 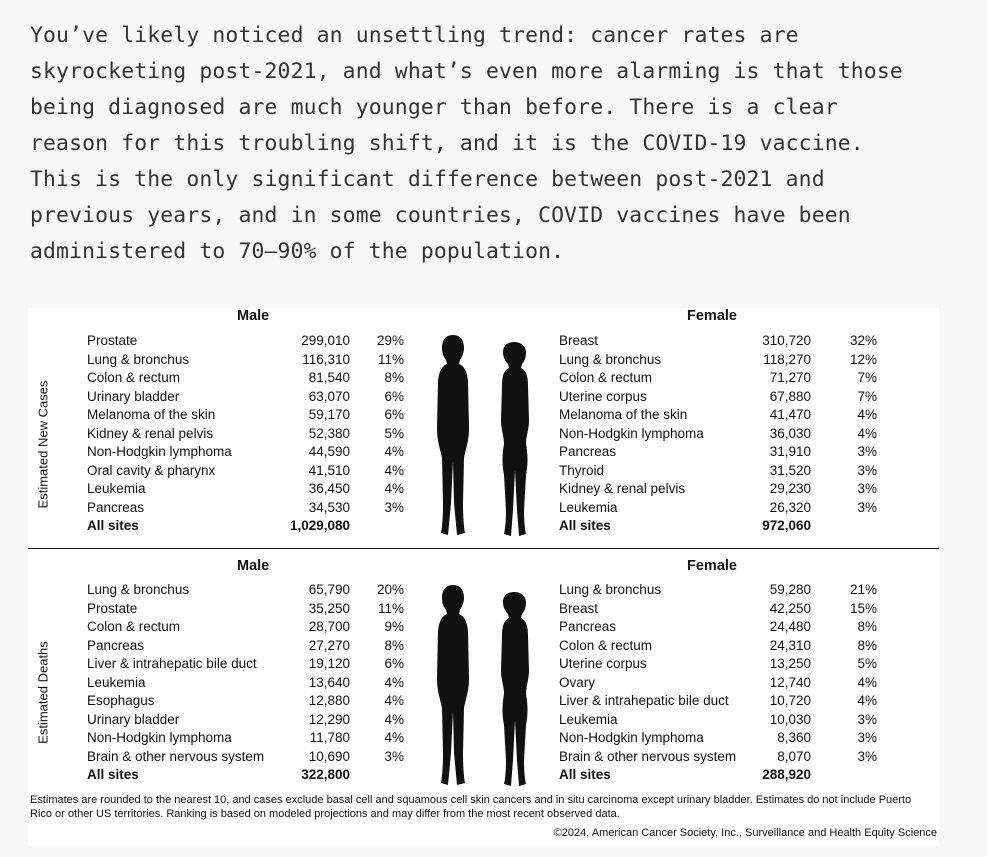 What do you see at coordinates (252, 590) in the screenshot?
I see `table-row: Lung & bronchus 65,790 20%` at bounding box center [252, 590].